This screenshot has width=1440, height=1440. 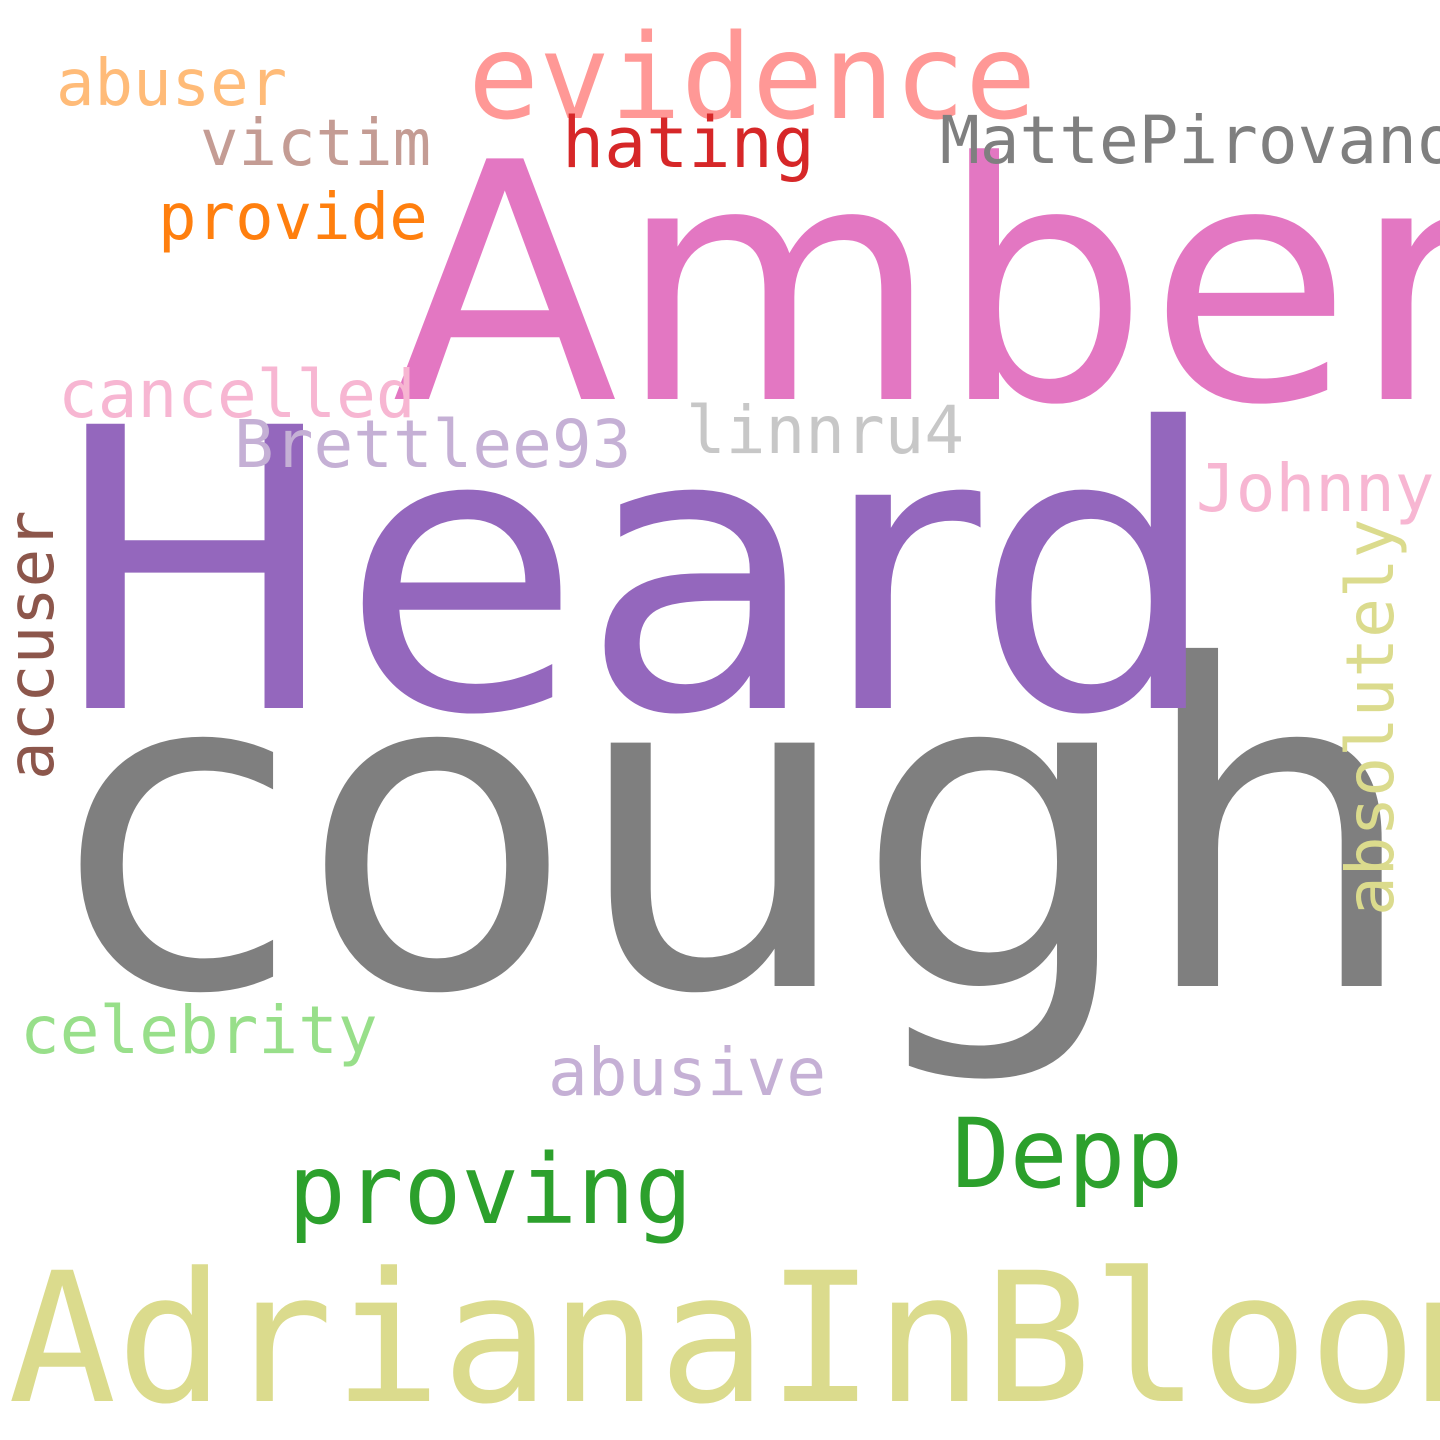 What do you see at coordinates (752, 77) in the screenshot?
I see `word-evidence: evidence` at bounding box center [752, 77].